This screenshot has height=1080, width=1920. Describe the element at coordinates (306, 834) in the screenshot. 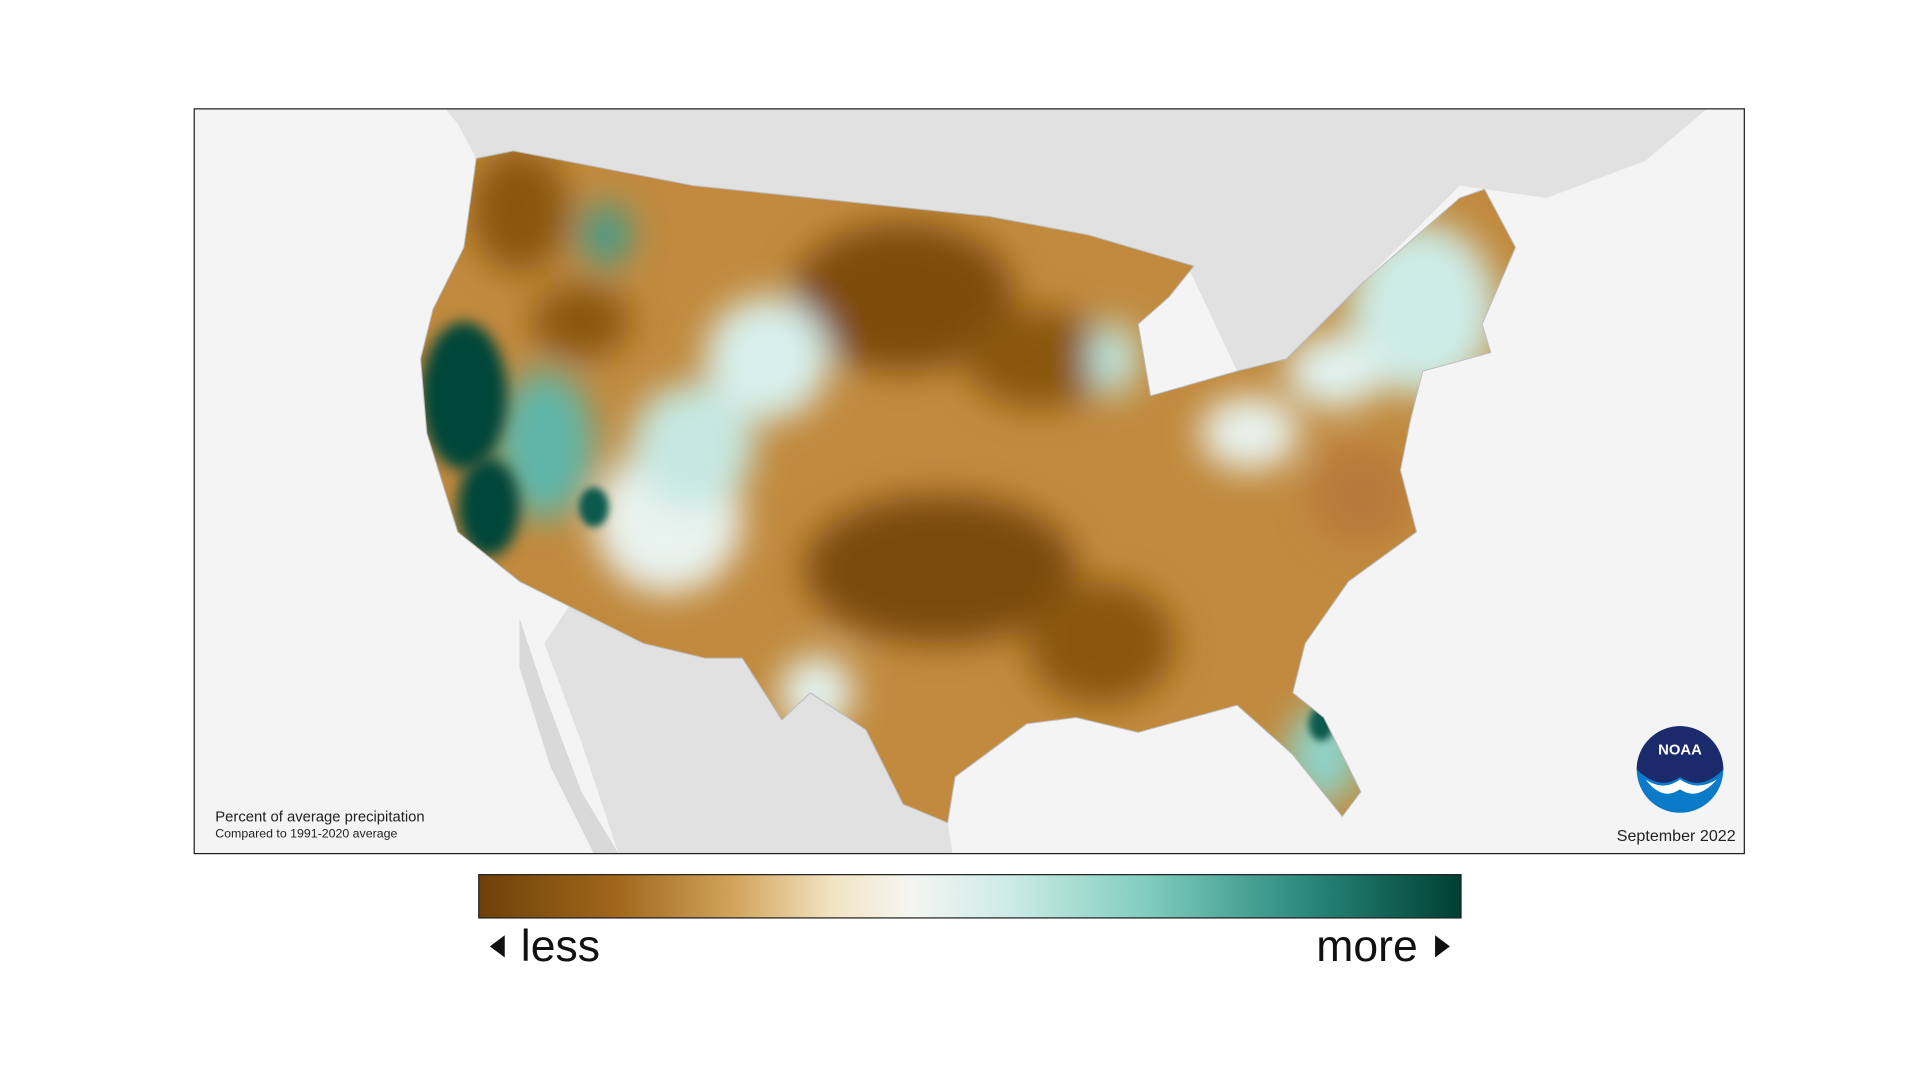

I see `map-subtitle: Compared to 1991-2020 average` at that location.